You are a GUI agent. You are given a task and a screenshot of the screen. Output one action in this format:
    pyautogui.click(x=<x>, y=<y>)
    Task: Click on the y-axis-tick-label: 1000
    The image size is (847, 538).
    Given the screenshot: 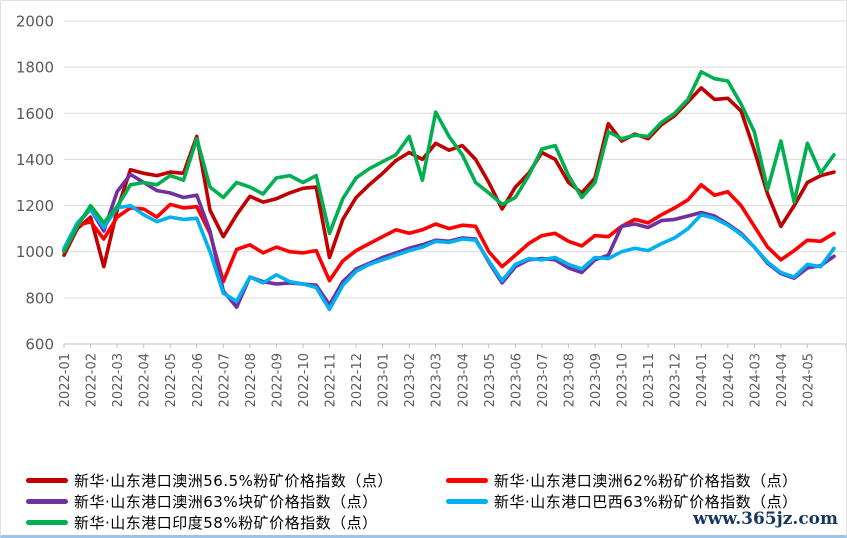 What is the action you would take?
    pyautogui.click(x=35, y=252)
    